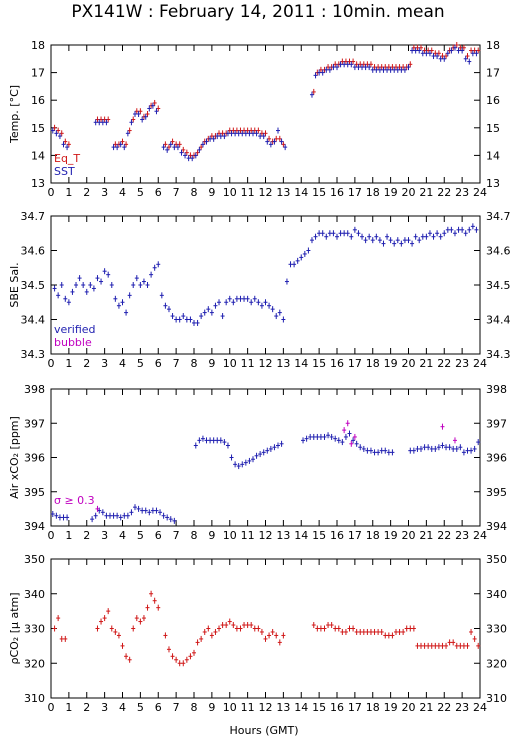  Describe the element at coordinates (38, 100) in the screenshot. I see `y-tick-label: 16` at that location.